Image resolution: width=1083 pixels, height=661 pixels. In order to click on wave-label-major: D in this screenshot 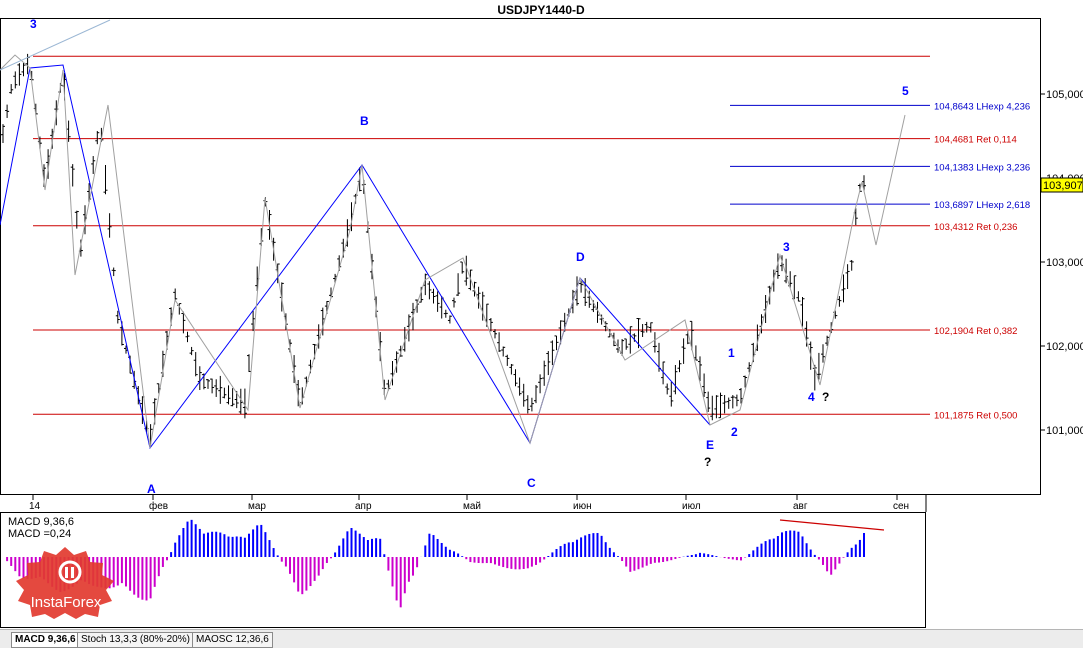, I will do `click(580, 257)`.